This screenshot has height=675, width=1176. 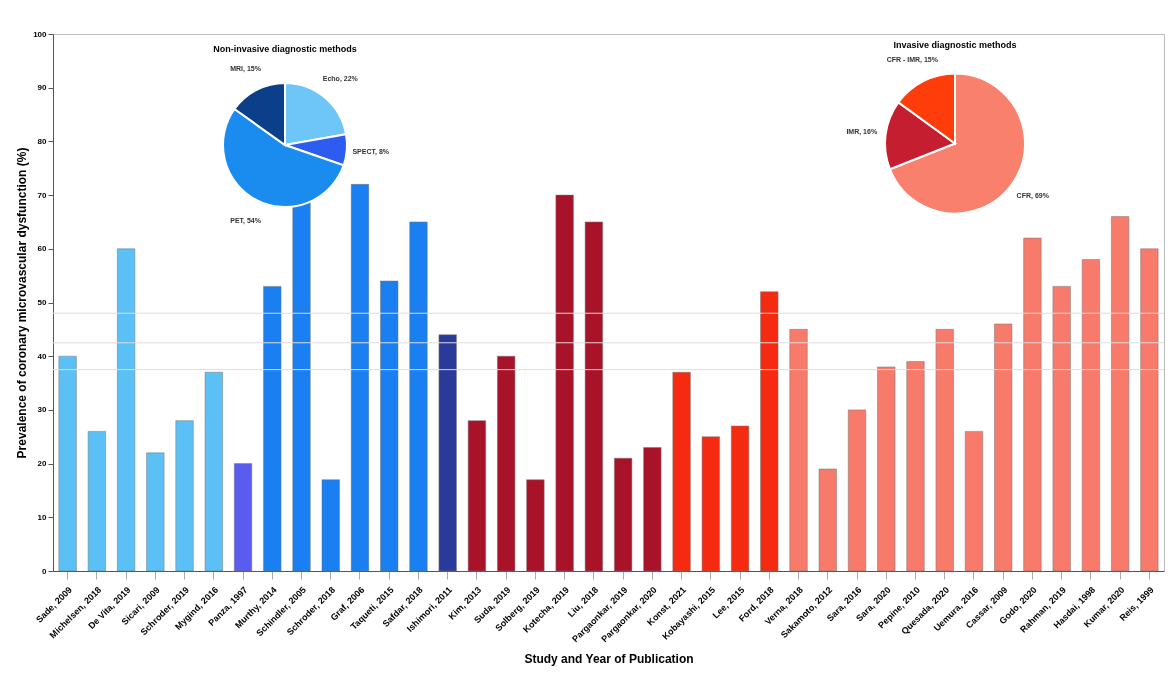 What do you see at coordinates (42, 517) in the screenshot?
I see `y-tick-label: 10` at bounding box center [42, 517].